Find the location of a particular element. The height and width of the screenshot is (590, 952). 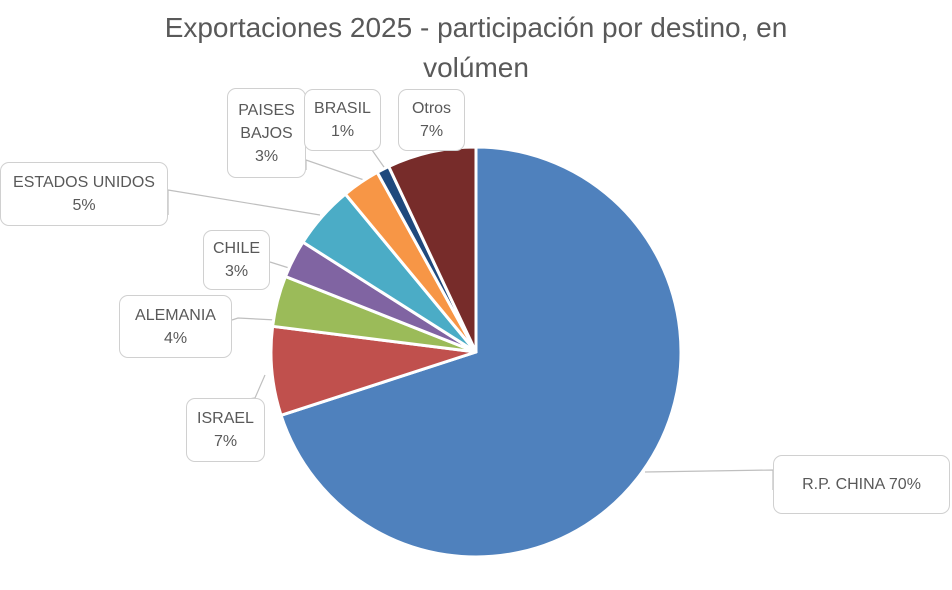

data-label-category: R.P. CHINA 70% is located at coordinates (861, 484).